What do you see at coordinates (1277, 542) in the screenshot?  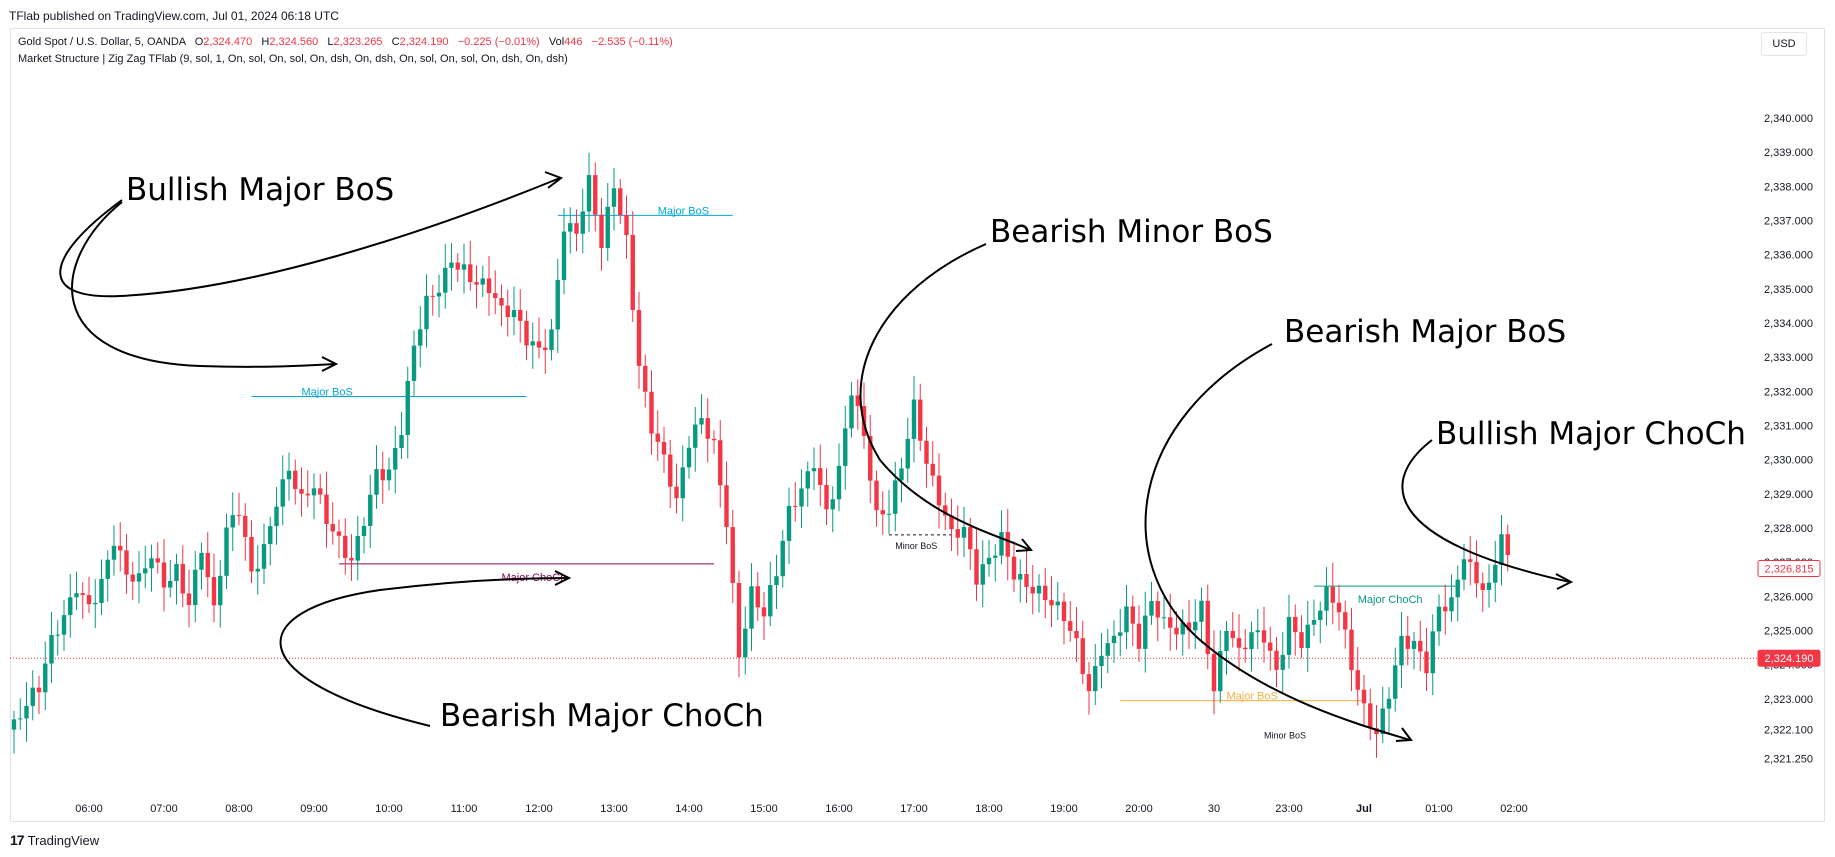 I see `arrow-bearish-major-bos` at bounding box center [1277, 542].